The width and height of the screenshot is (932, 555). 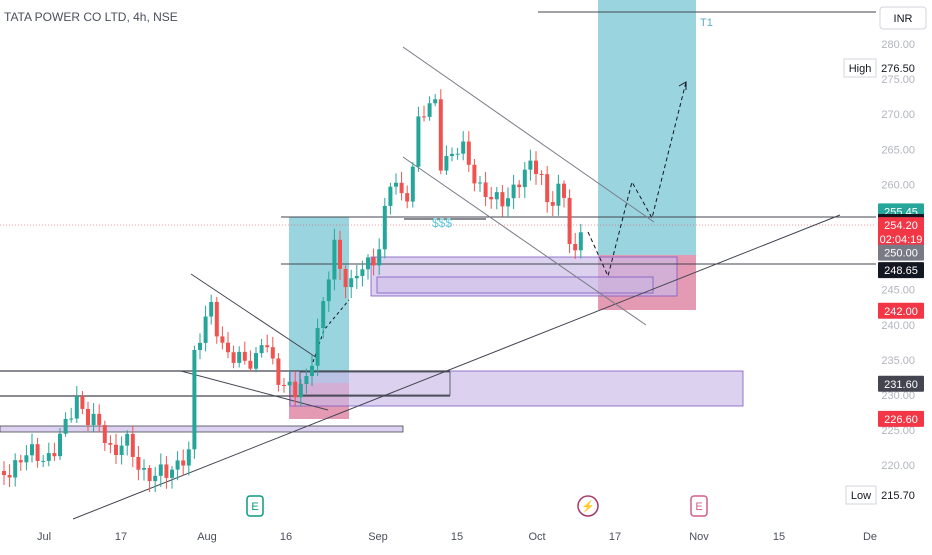 I want to click on high-label: High, so click(x=860, y=69).